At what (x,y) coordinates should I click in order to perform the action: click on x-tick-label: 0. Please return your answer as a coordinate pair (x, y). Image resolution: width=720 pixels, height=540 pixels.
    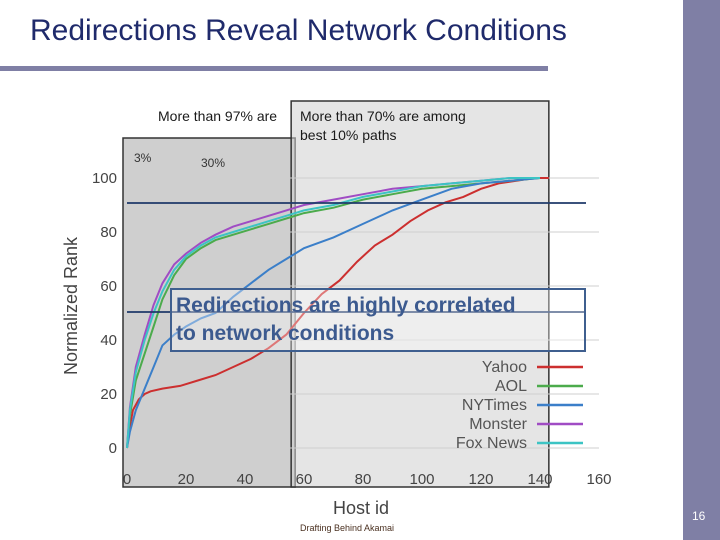
    Looking at the image, I should click on (127, 479).